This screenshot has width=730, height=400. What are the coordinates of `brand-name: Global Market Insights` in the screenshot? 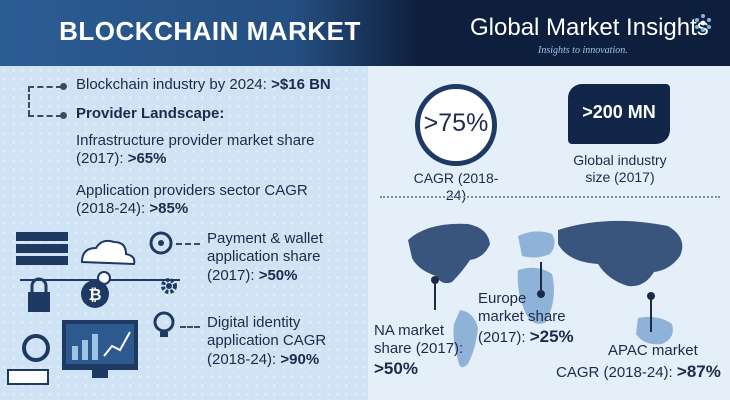 It's located at (589, 27).